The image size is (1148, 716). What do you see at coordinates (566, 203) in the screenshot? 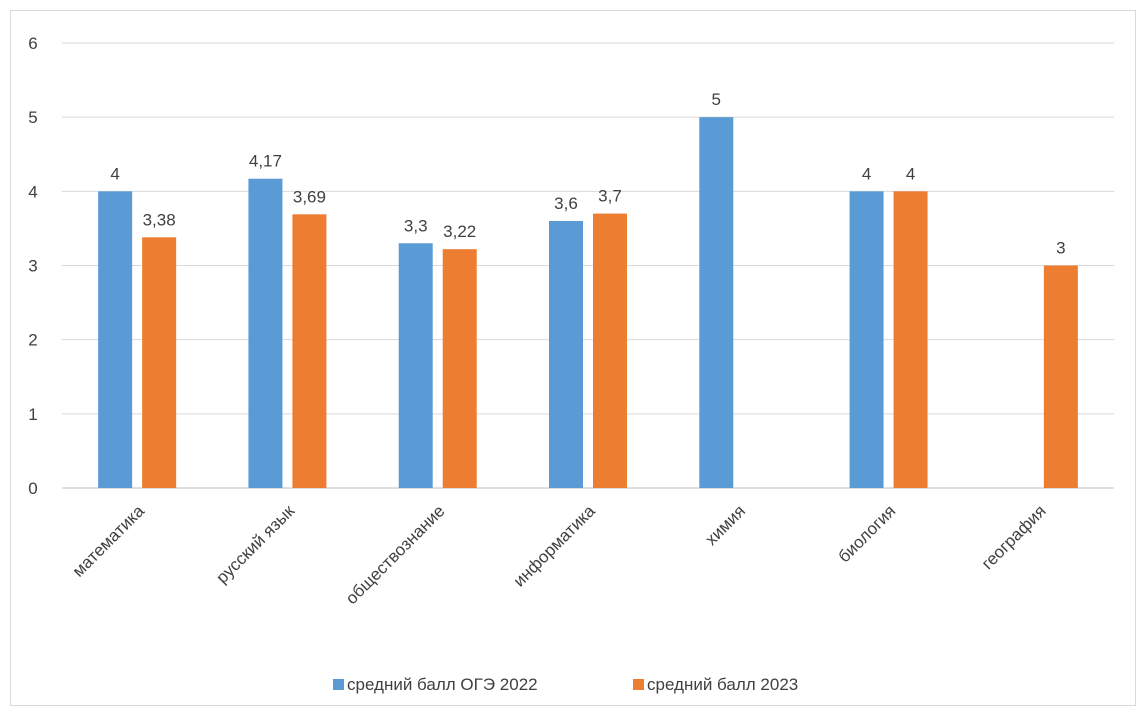
I see `data-label: 3,6` at bounding box center [566, 203].